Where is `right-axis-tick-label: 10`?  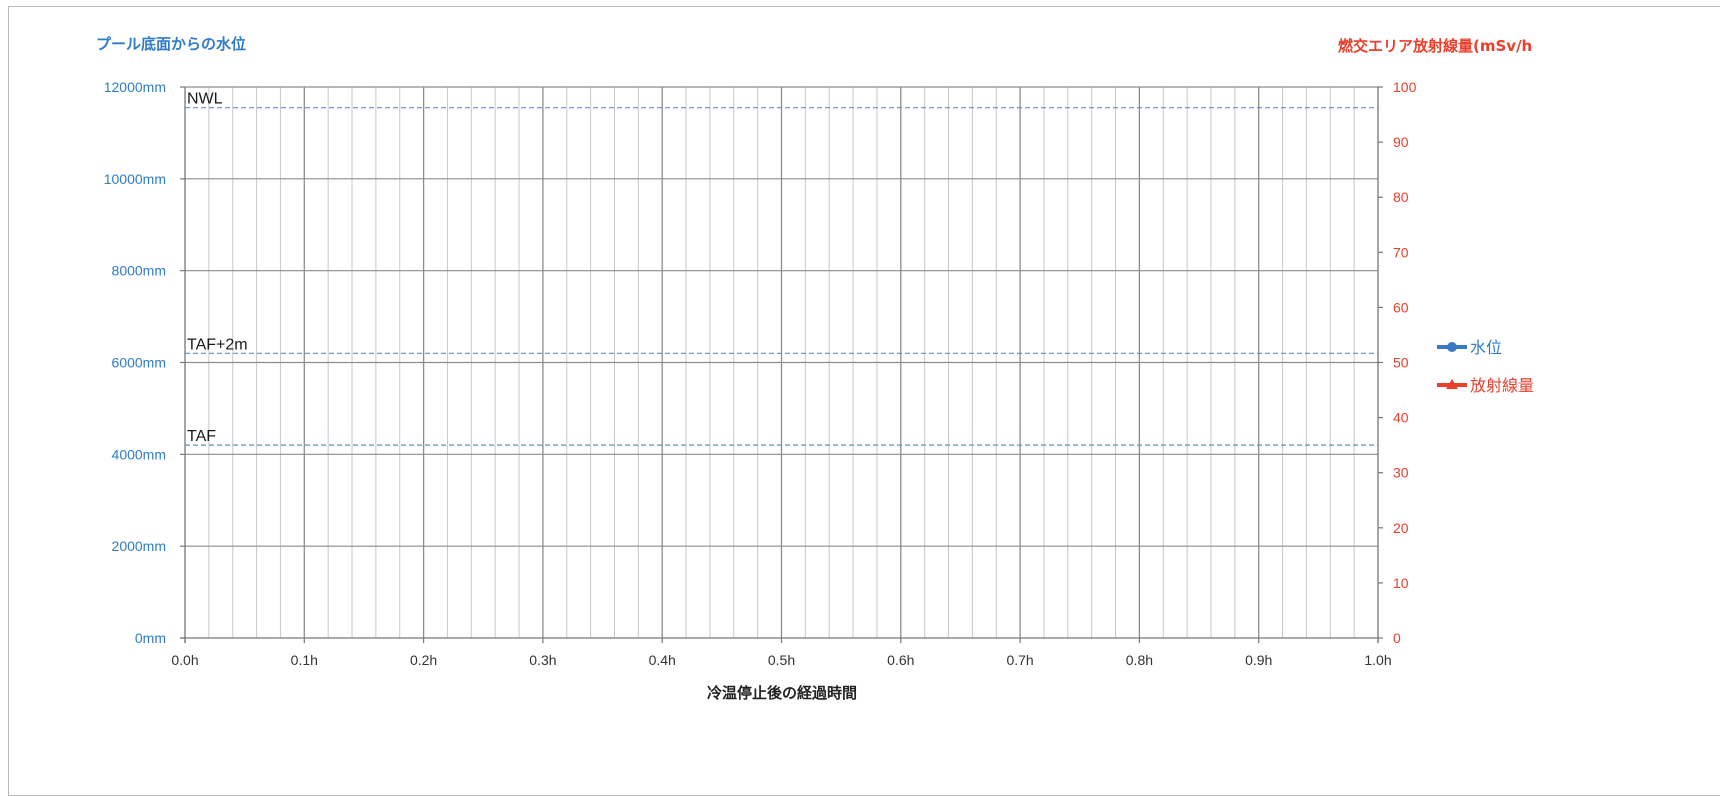
right-axis-tick-label: 10 is located at coordinates (1401, 583).